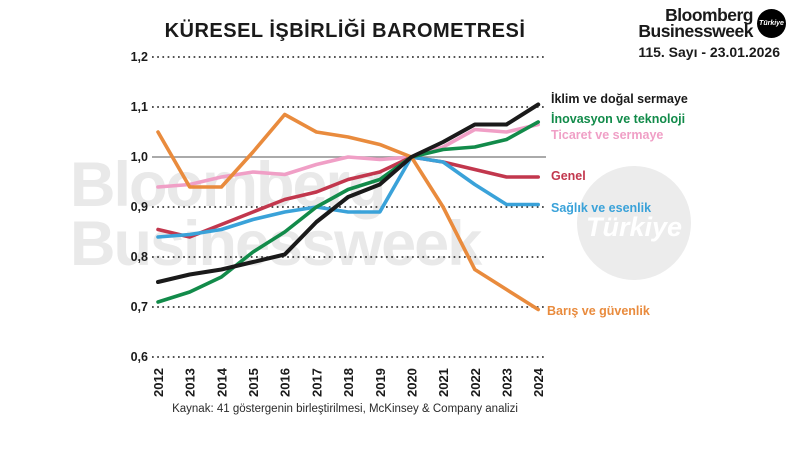 This screenshot has height=450, width=800. Describe the element at coordinates (709, 15) in the screenshot. I see `logo-line1: Bloomberg` at that location.